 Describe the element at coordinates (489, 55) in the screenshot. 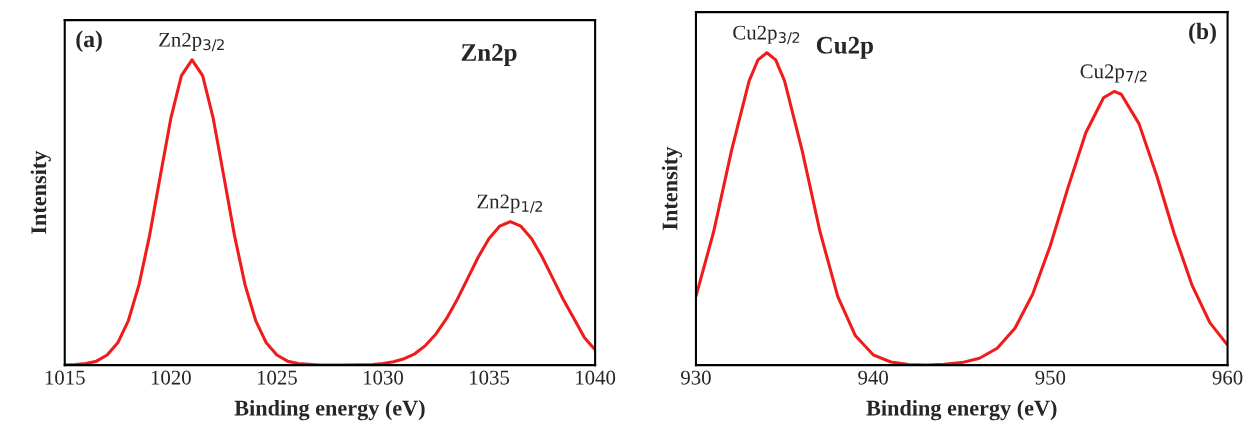

I see `chart-title: Zn2p` at that location.